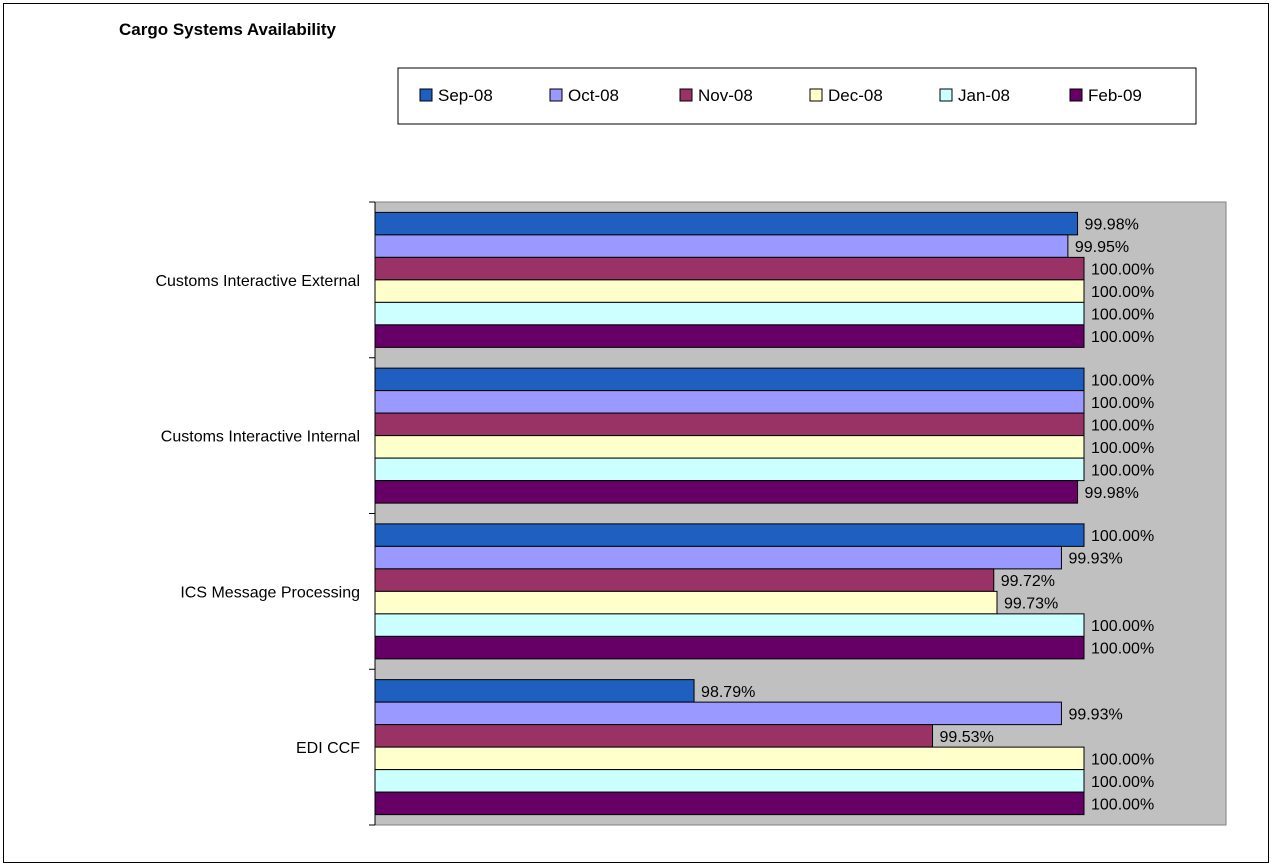 The width and height of the screenshot is (1274, 868). What do you see at coordinates (228, 29) in the screenshot?
I see `chart-title: Cargo Systems Availability` at bounding box center [228, 29].